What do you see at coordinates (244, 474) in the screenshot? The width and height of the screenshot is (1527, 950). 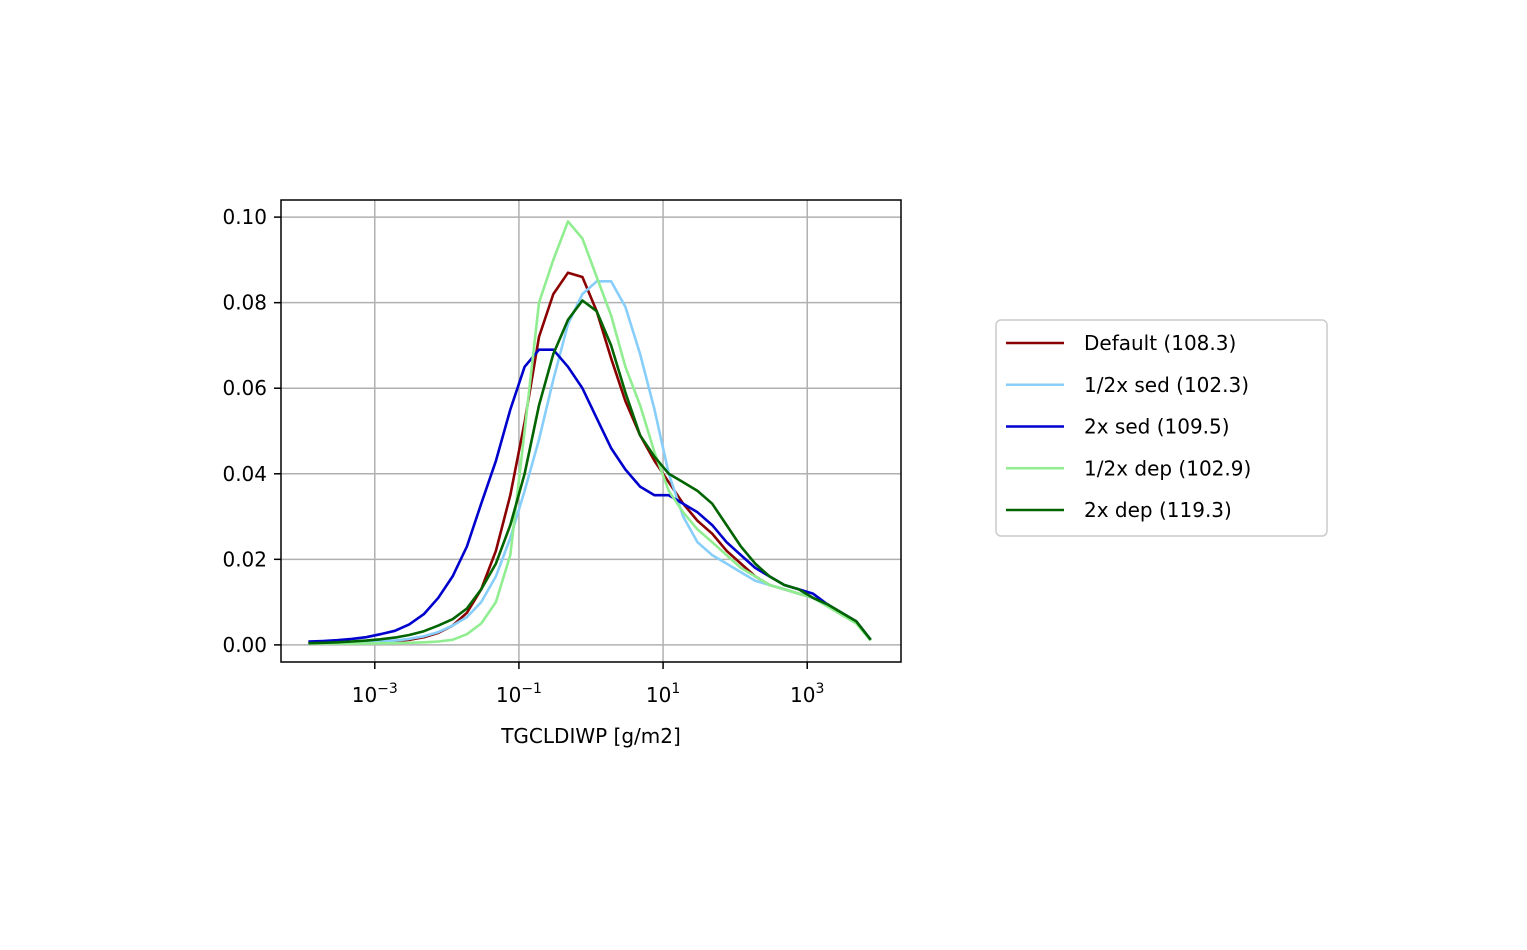 I see `y-tick-label: 0.04` at bounding box center [244, 474].